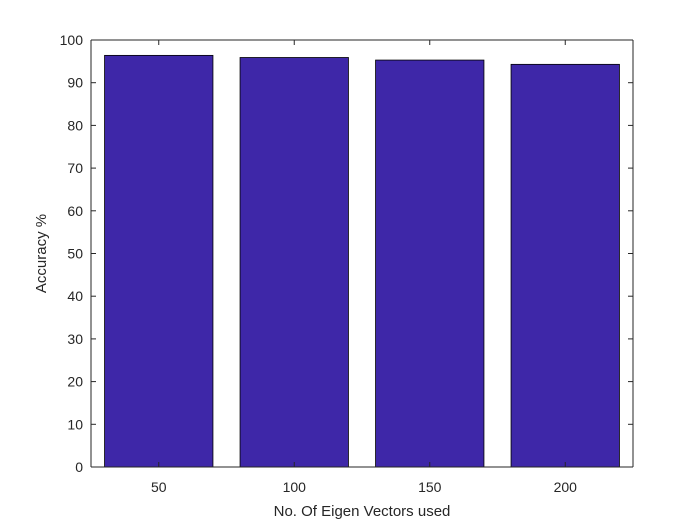  I want to click on x-axis-label: No. Of Eigen Vectors used, so click(362, 511).